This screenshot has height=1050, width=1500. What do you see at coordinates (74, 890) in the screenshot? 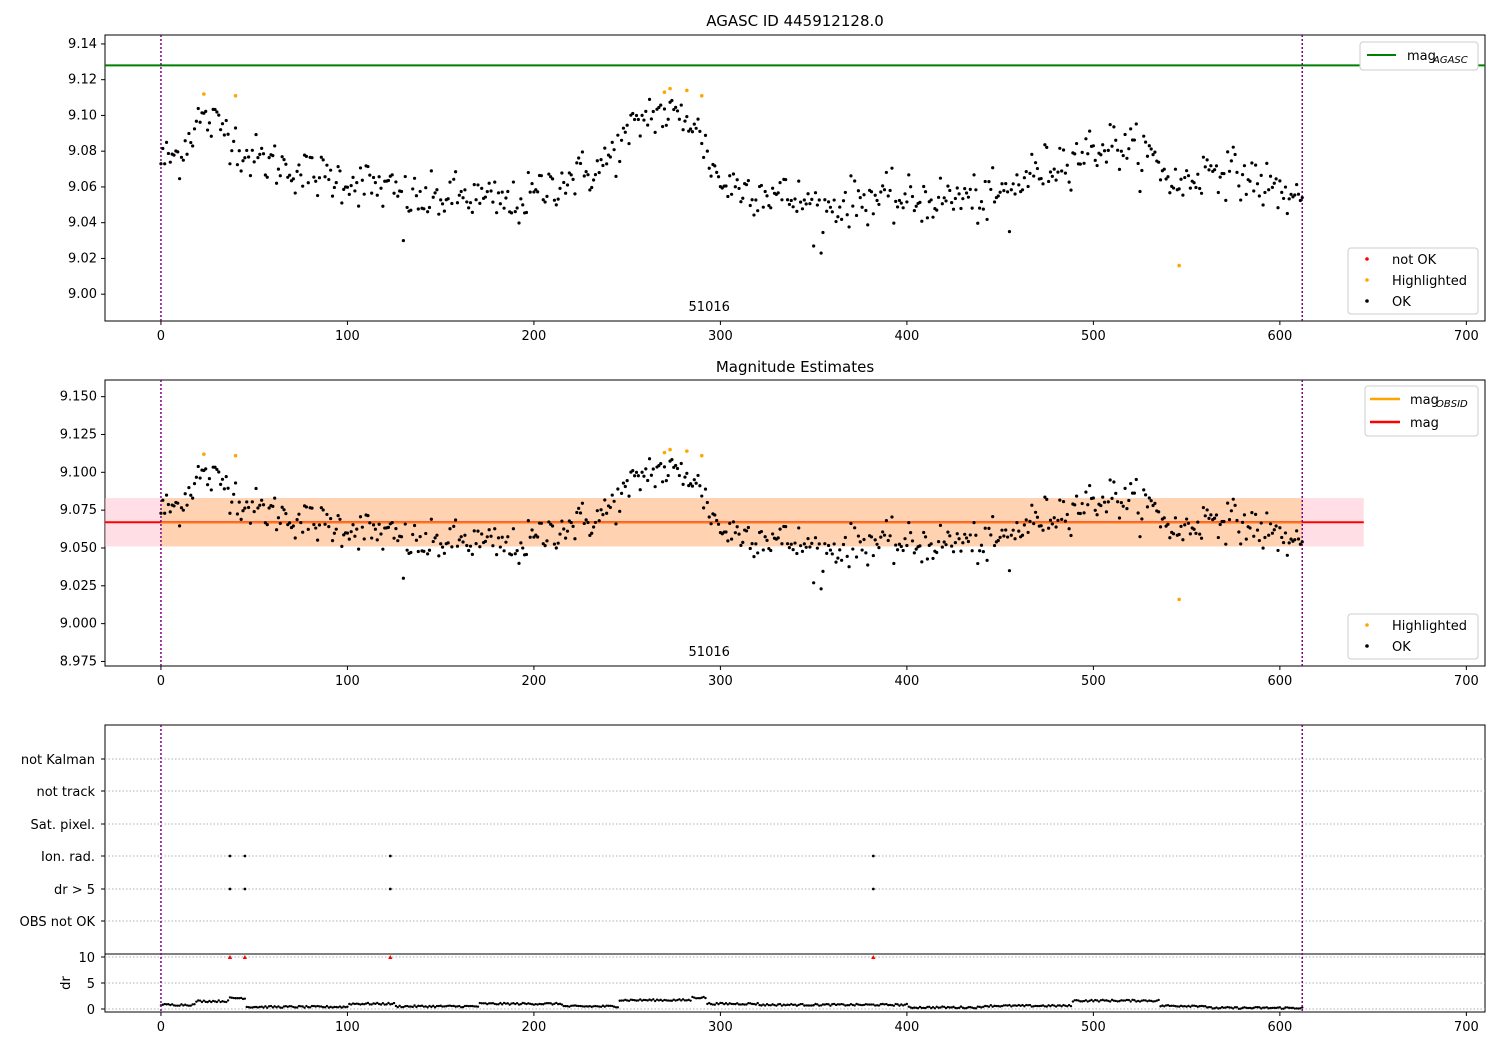
I see `flag-label: dr > 5` at bounding box center [74, 890].